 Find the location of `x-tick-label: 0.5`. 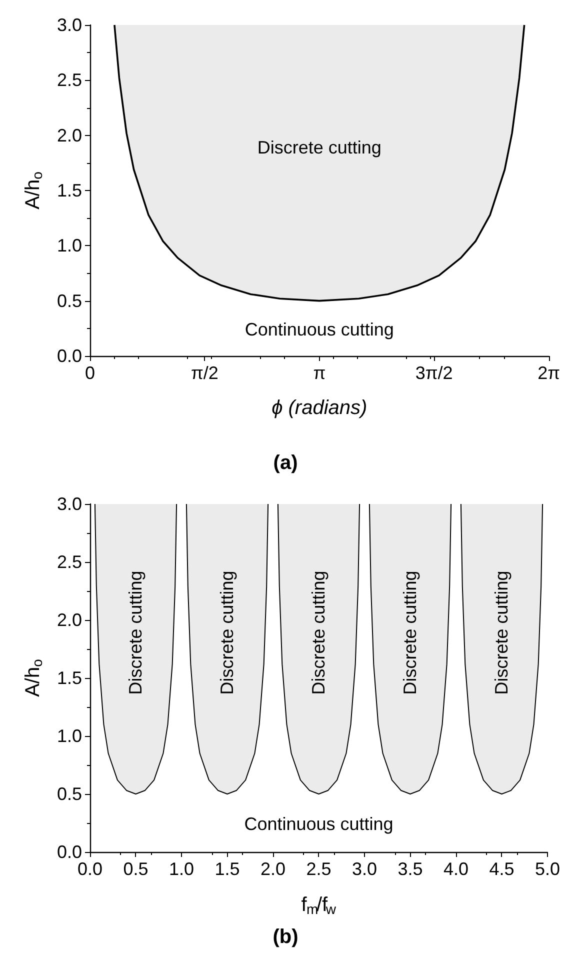

x-tick-label: 0.5 is located at coordinates (135, 869).